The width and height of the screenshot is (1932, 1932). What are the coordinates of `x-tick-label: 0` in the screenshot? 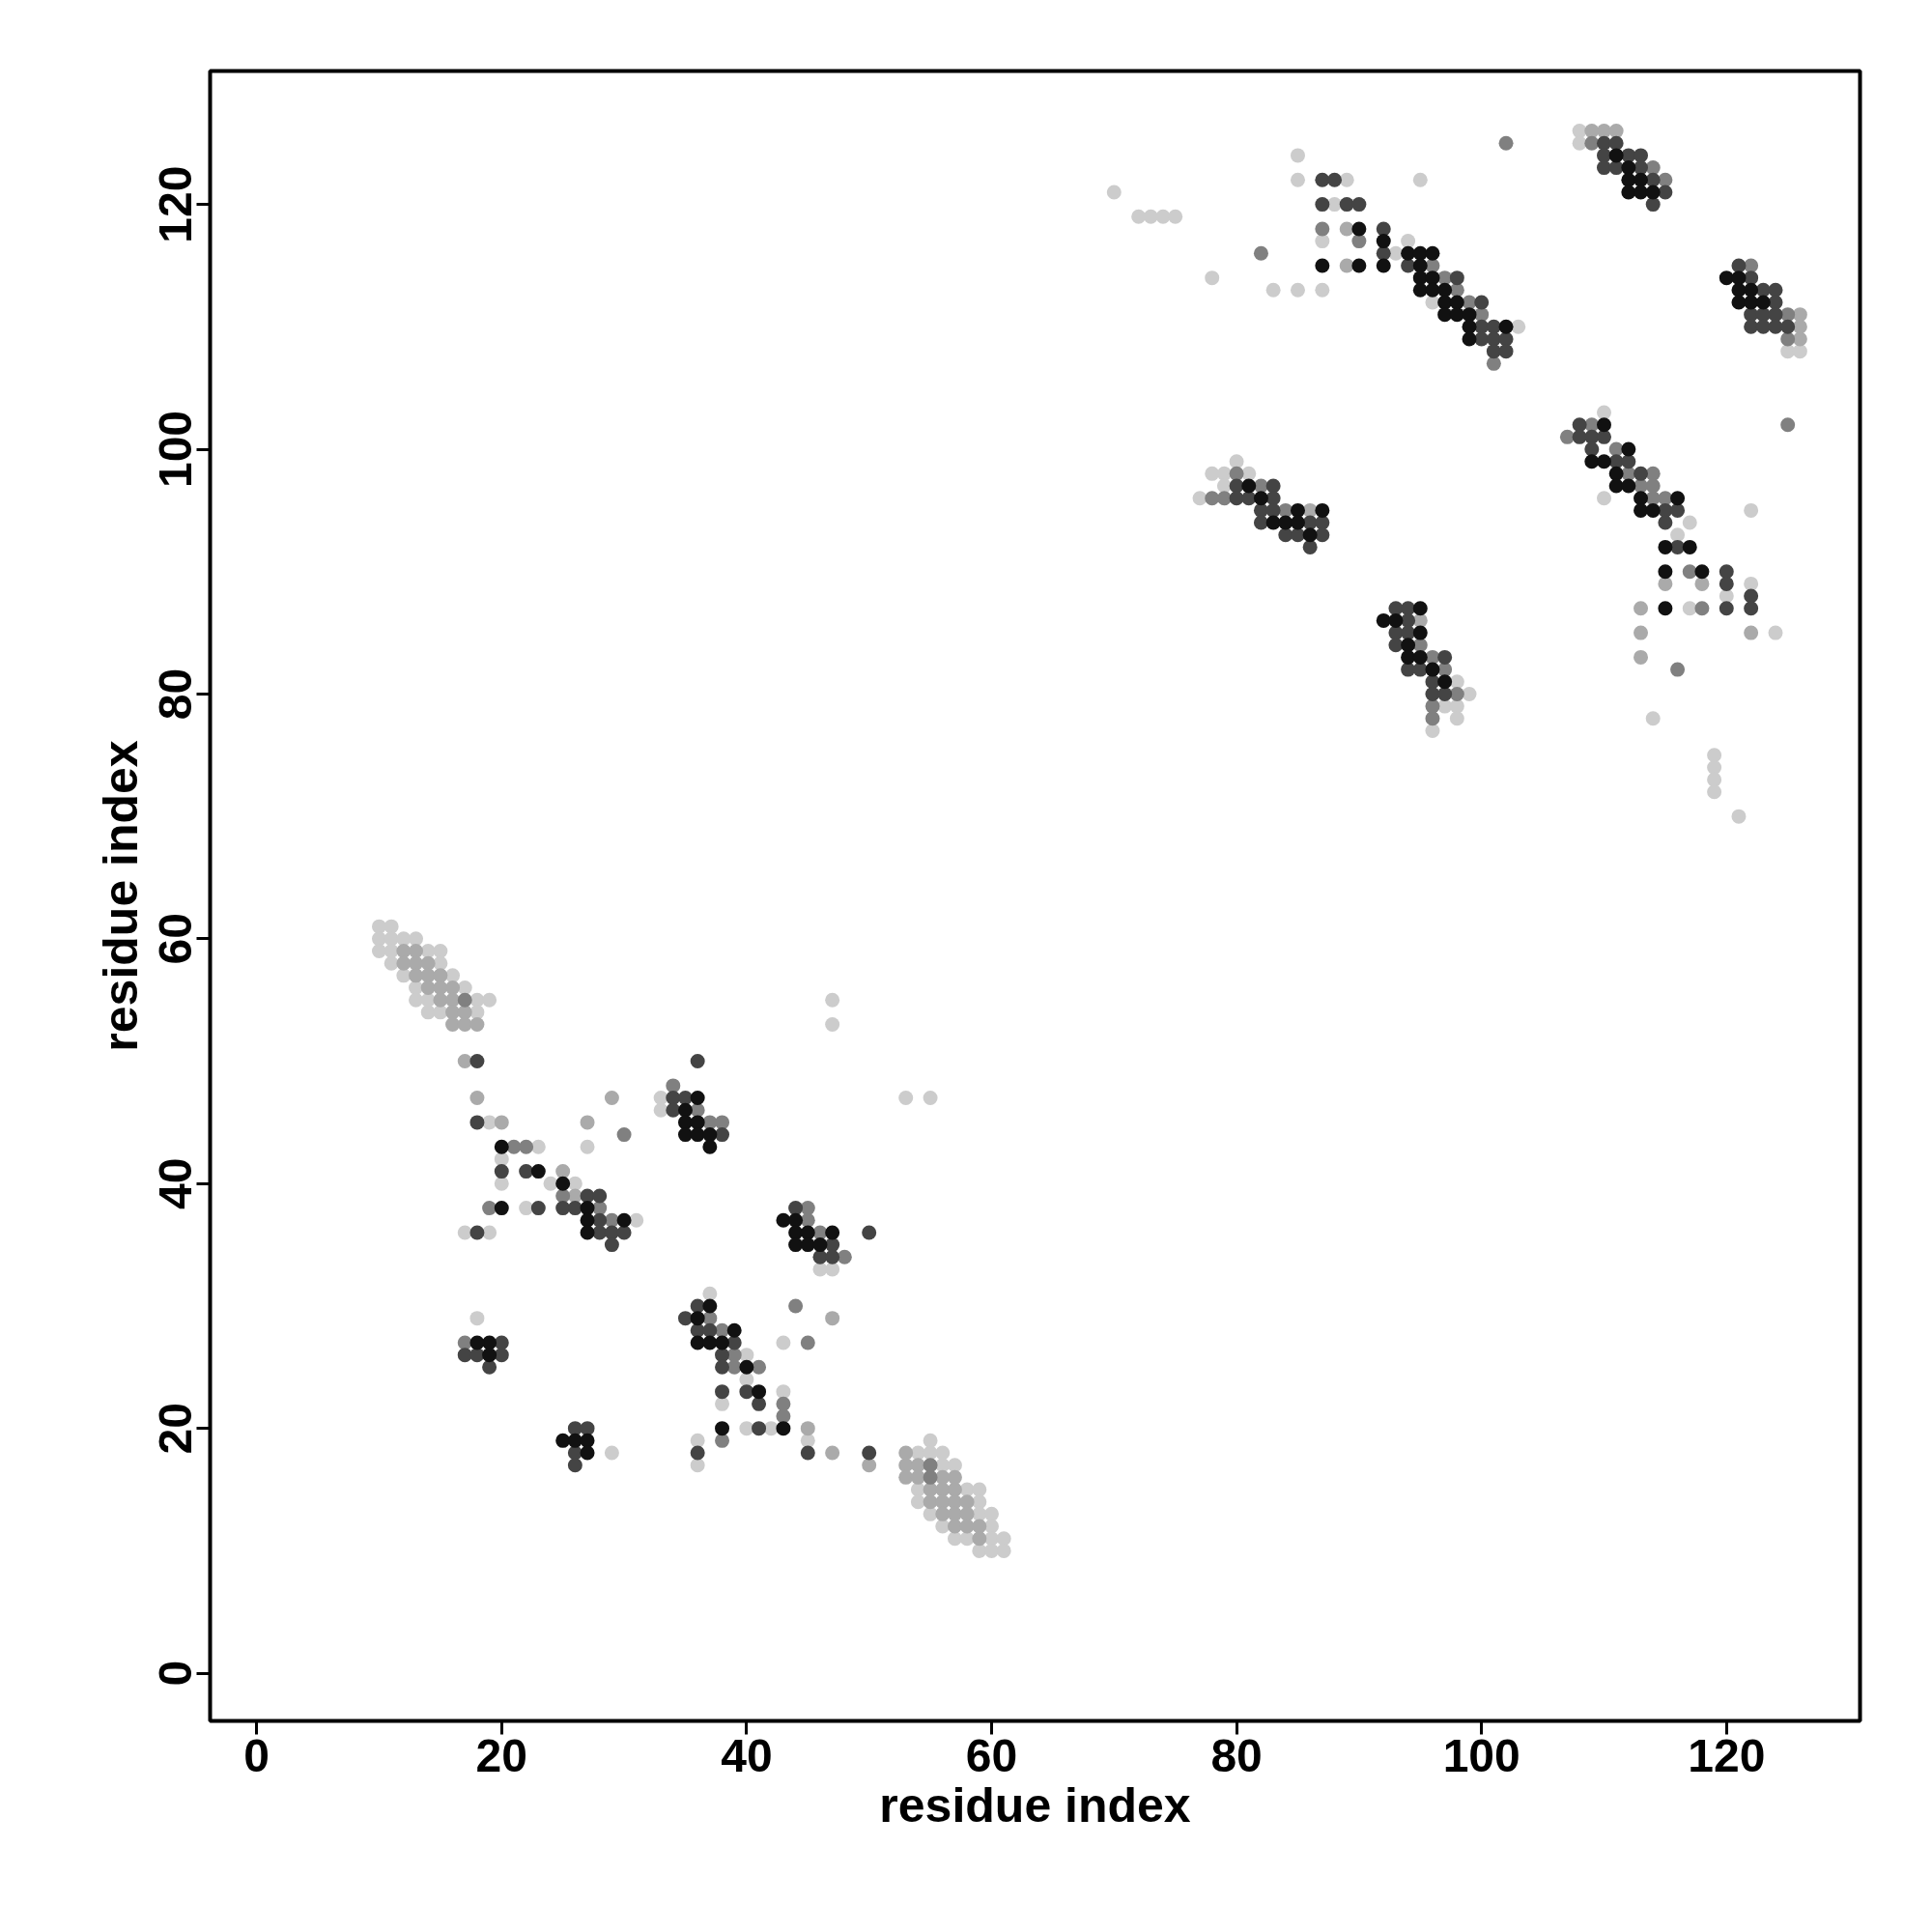 It's located at (256, 1755).